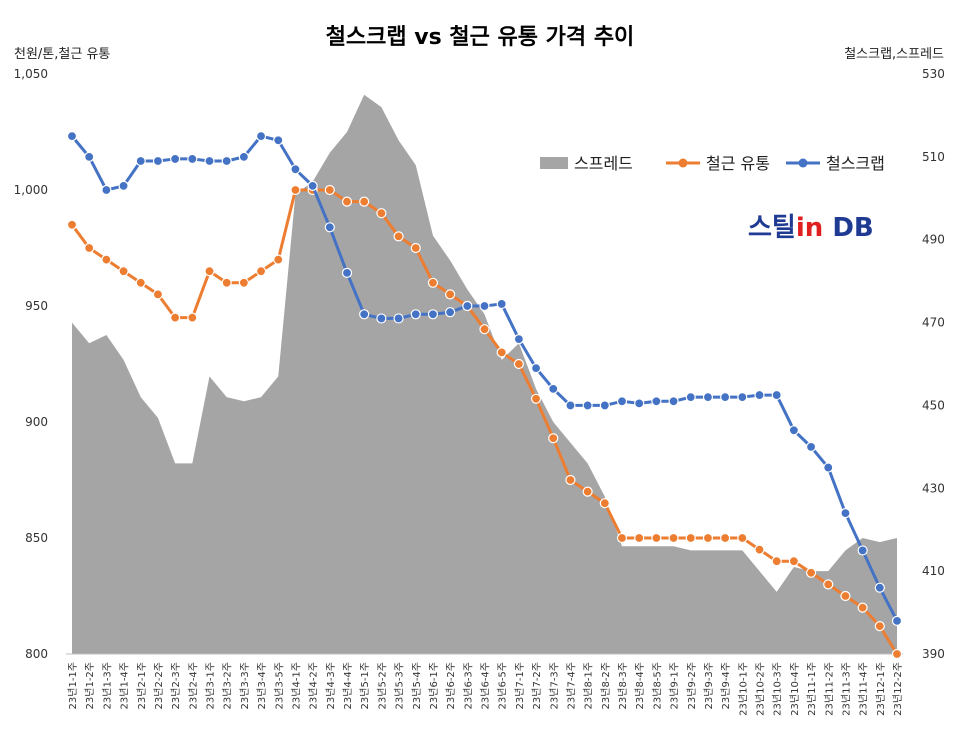 The width and height of the screenshot is (960, 749). Describe the element at coordinates (331, 685) in the screenshot. I see `x-tick-label: 23년4-3주` at that location.